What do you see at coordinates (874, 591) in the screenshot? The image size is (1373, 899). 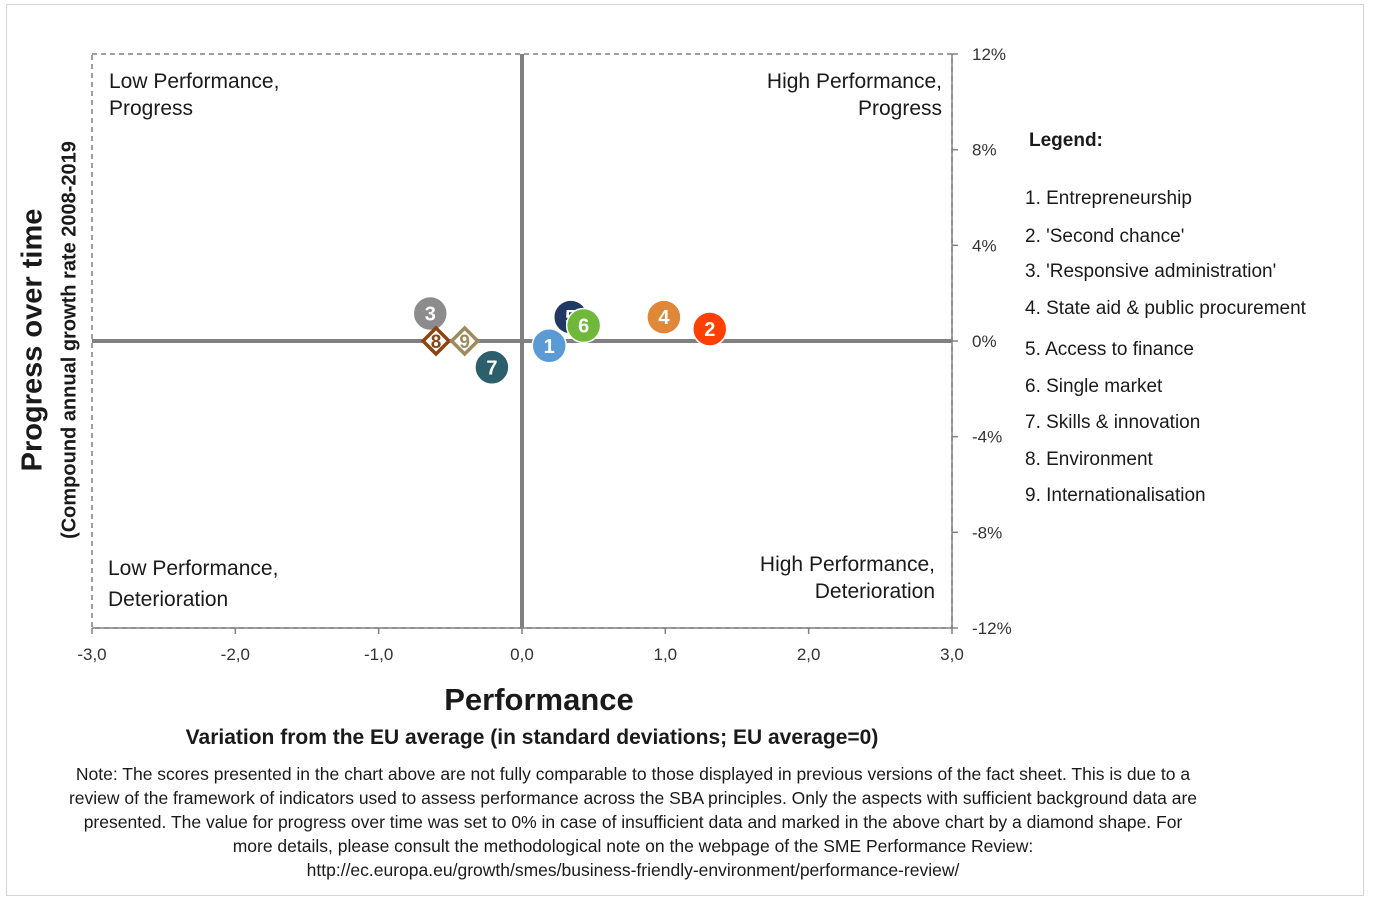 I see `quadrant-bottom-right-line2: Deterioration` at bounding box center [874, 591].